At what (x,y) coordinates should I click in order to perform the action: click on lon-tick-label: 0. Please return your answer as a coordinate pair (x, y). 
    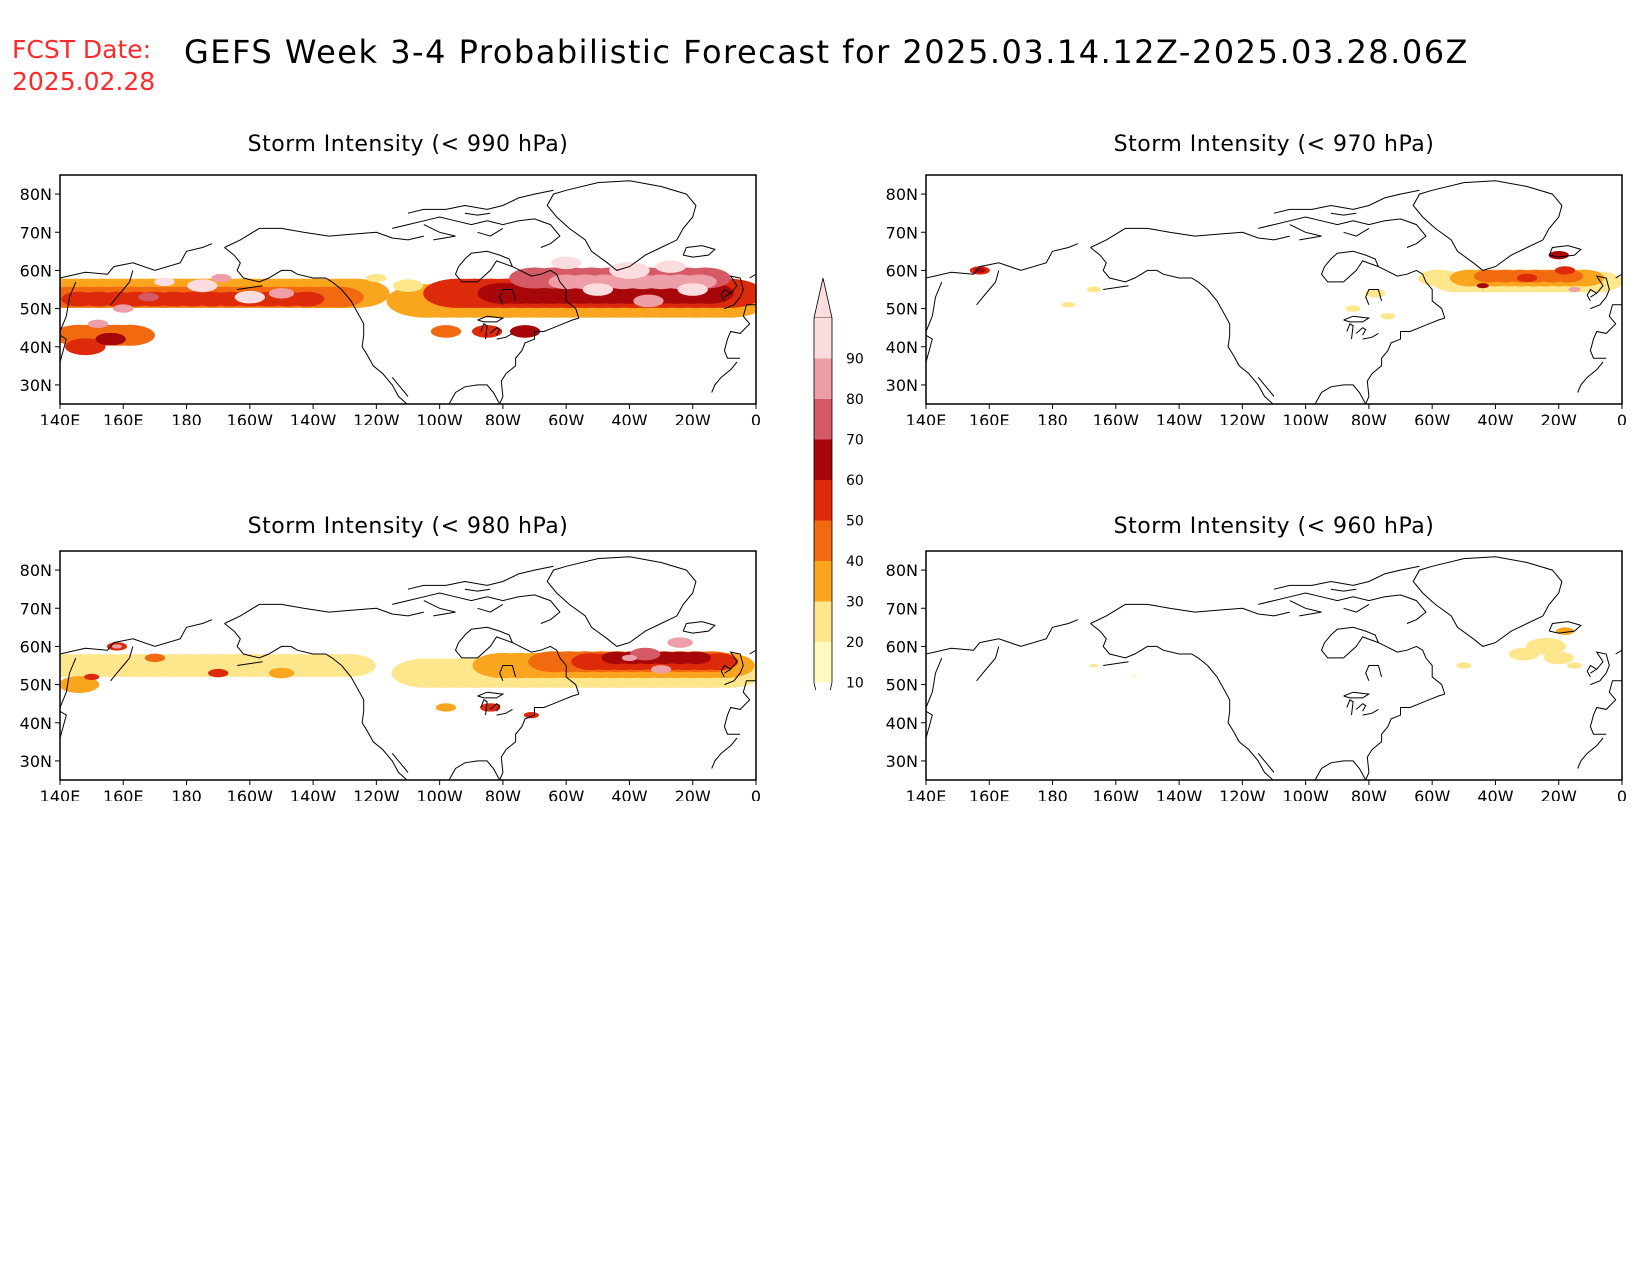
    Looking at the image, I should click on (1621, 418).